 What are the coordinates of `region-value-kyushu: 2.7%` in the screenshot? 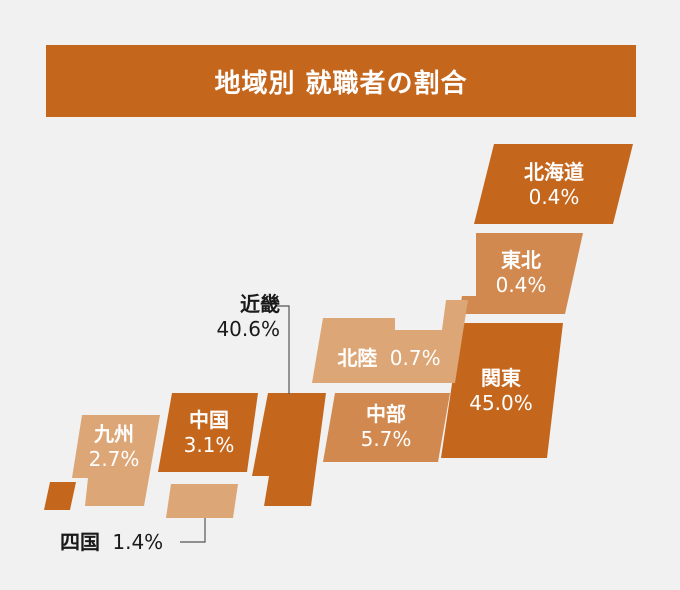 It's located at (114, 459).